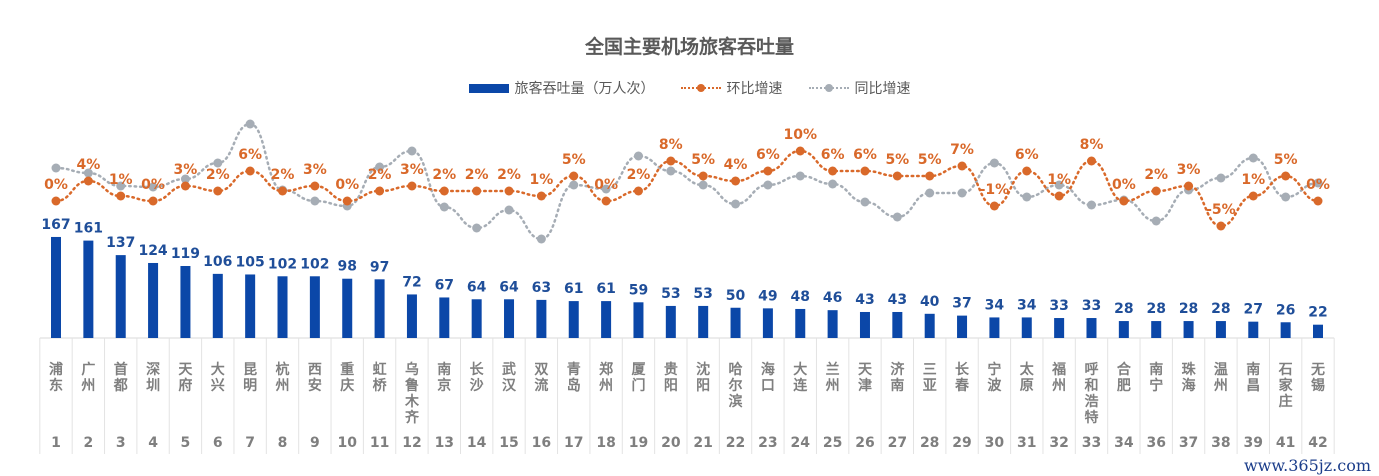 The height and width of the screenshot is (476, 1379). What do you see at coordinates (962, 377) in the screenshot?
I see `category-label: 长春` at bounding box center [962, 377].